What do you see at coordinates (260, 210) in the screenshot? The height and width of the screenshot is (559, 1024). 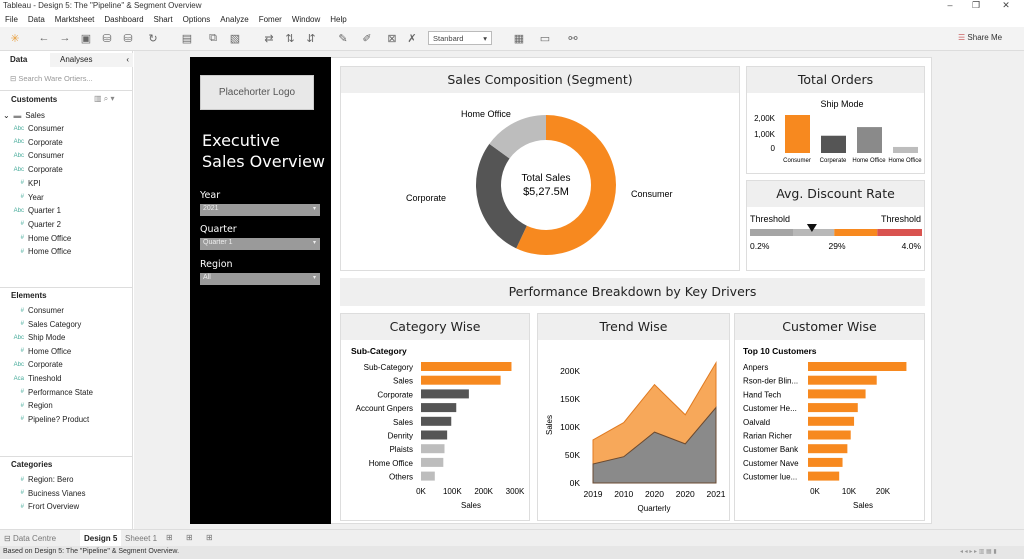 I see `filter-year-select: 2021 ▾` at bounding box center [260, 210].